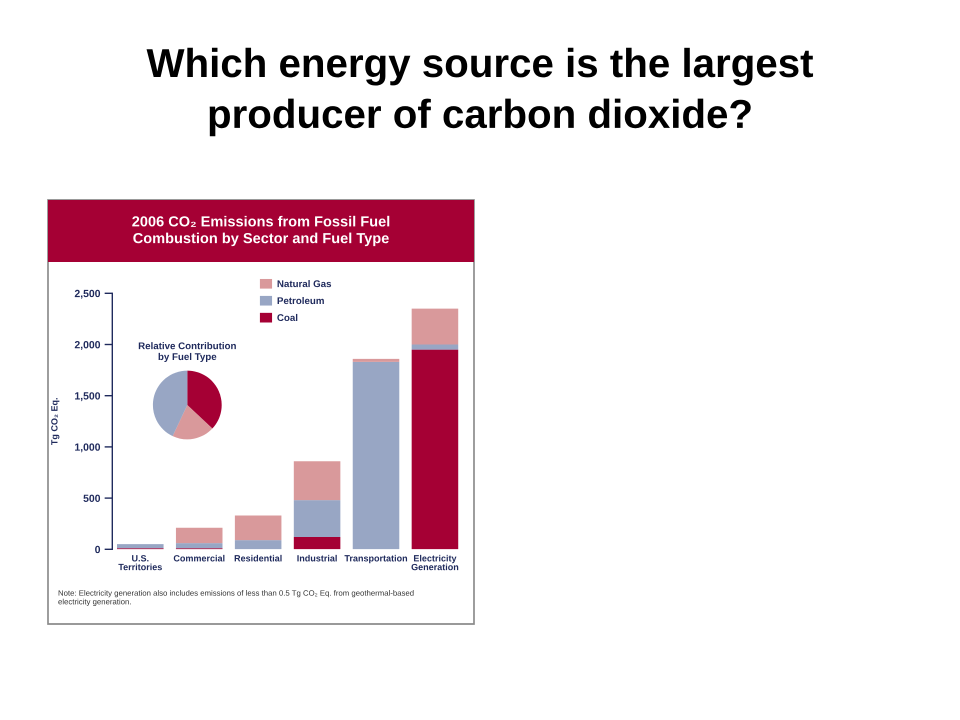  I want to click on x-tick-label: U.S. Territories, so click(140, 562).